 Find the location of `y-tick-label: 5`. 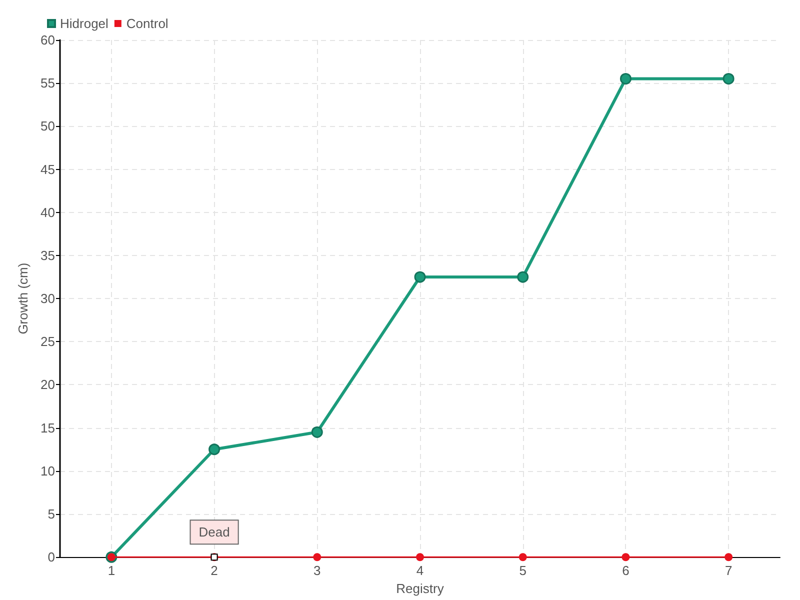

y-tick-label: 5 is located at coordinates (51, 514).